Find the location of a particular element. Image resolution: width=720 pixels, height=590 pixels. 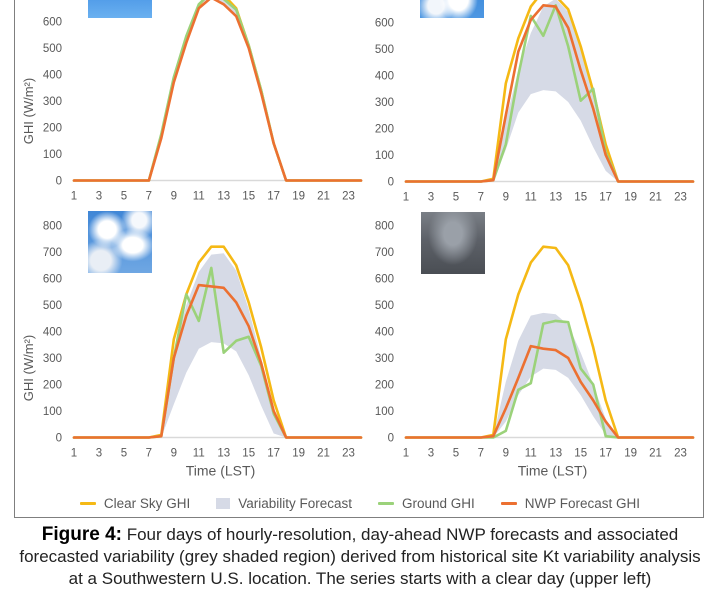

legend-swatch-clear-sky is located at coordinates (87, 503).